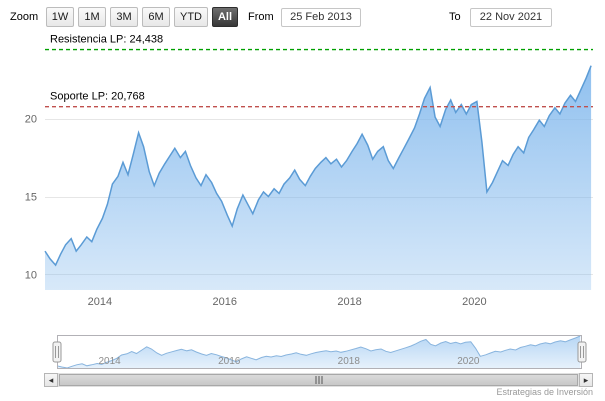 This screenshot has width=605, height=401. What do you see at coordinates (349, 361) in the screenshot?
I see `navigator-axis-label: 2018` at bounding box center [349, 361].